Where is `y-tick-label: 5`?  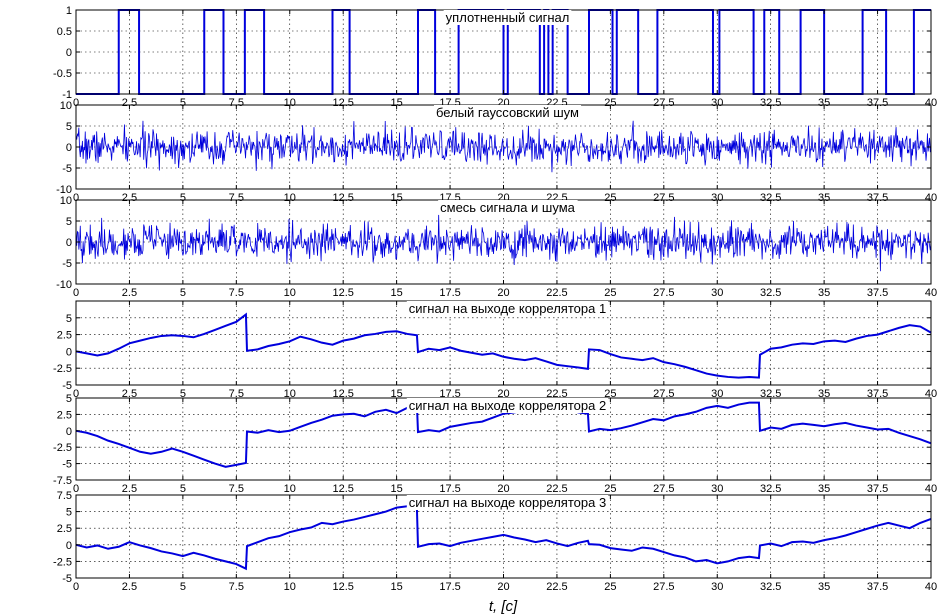 y-tick-label: 5 is located at coordinates (69, 319).